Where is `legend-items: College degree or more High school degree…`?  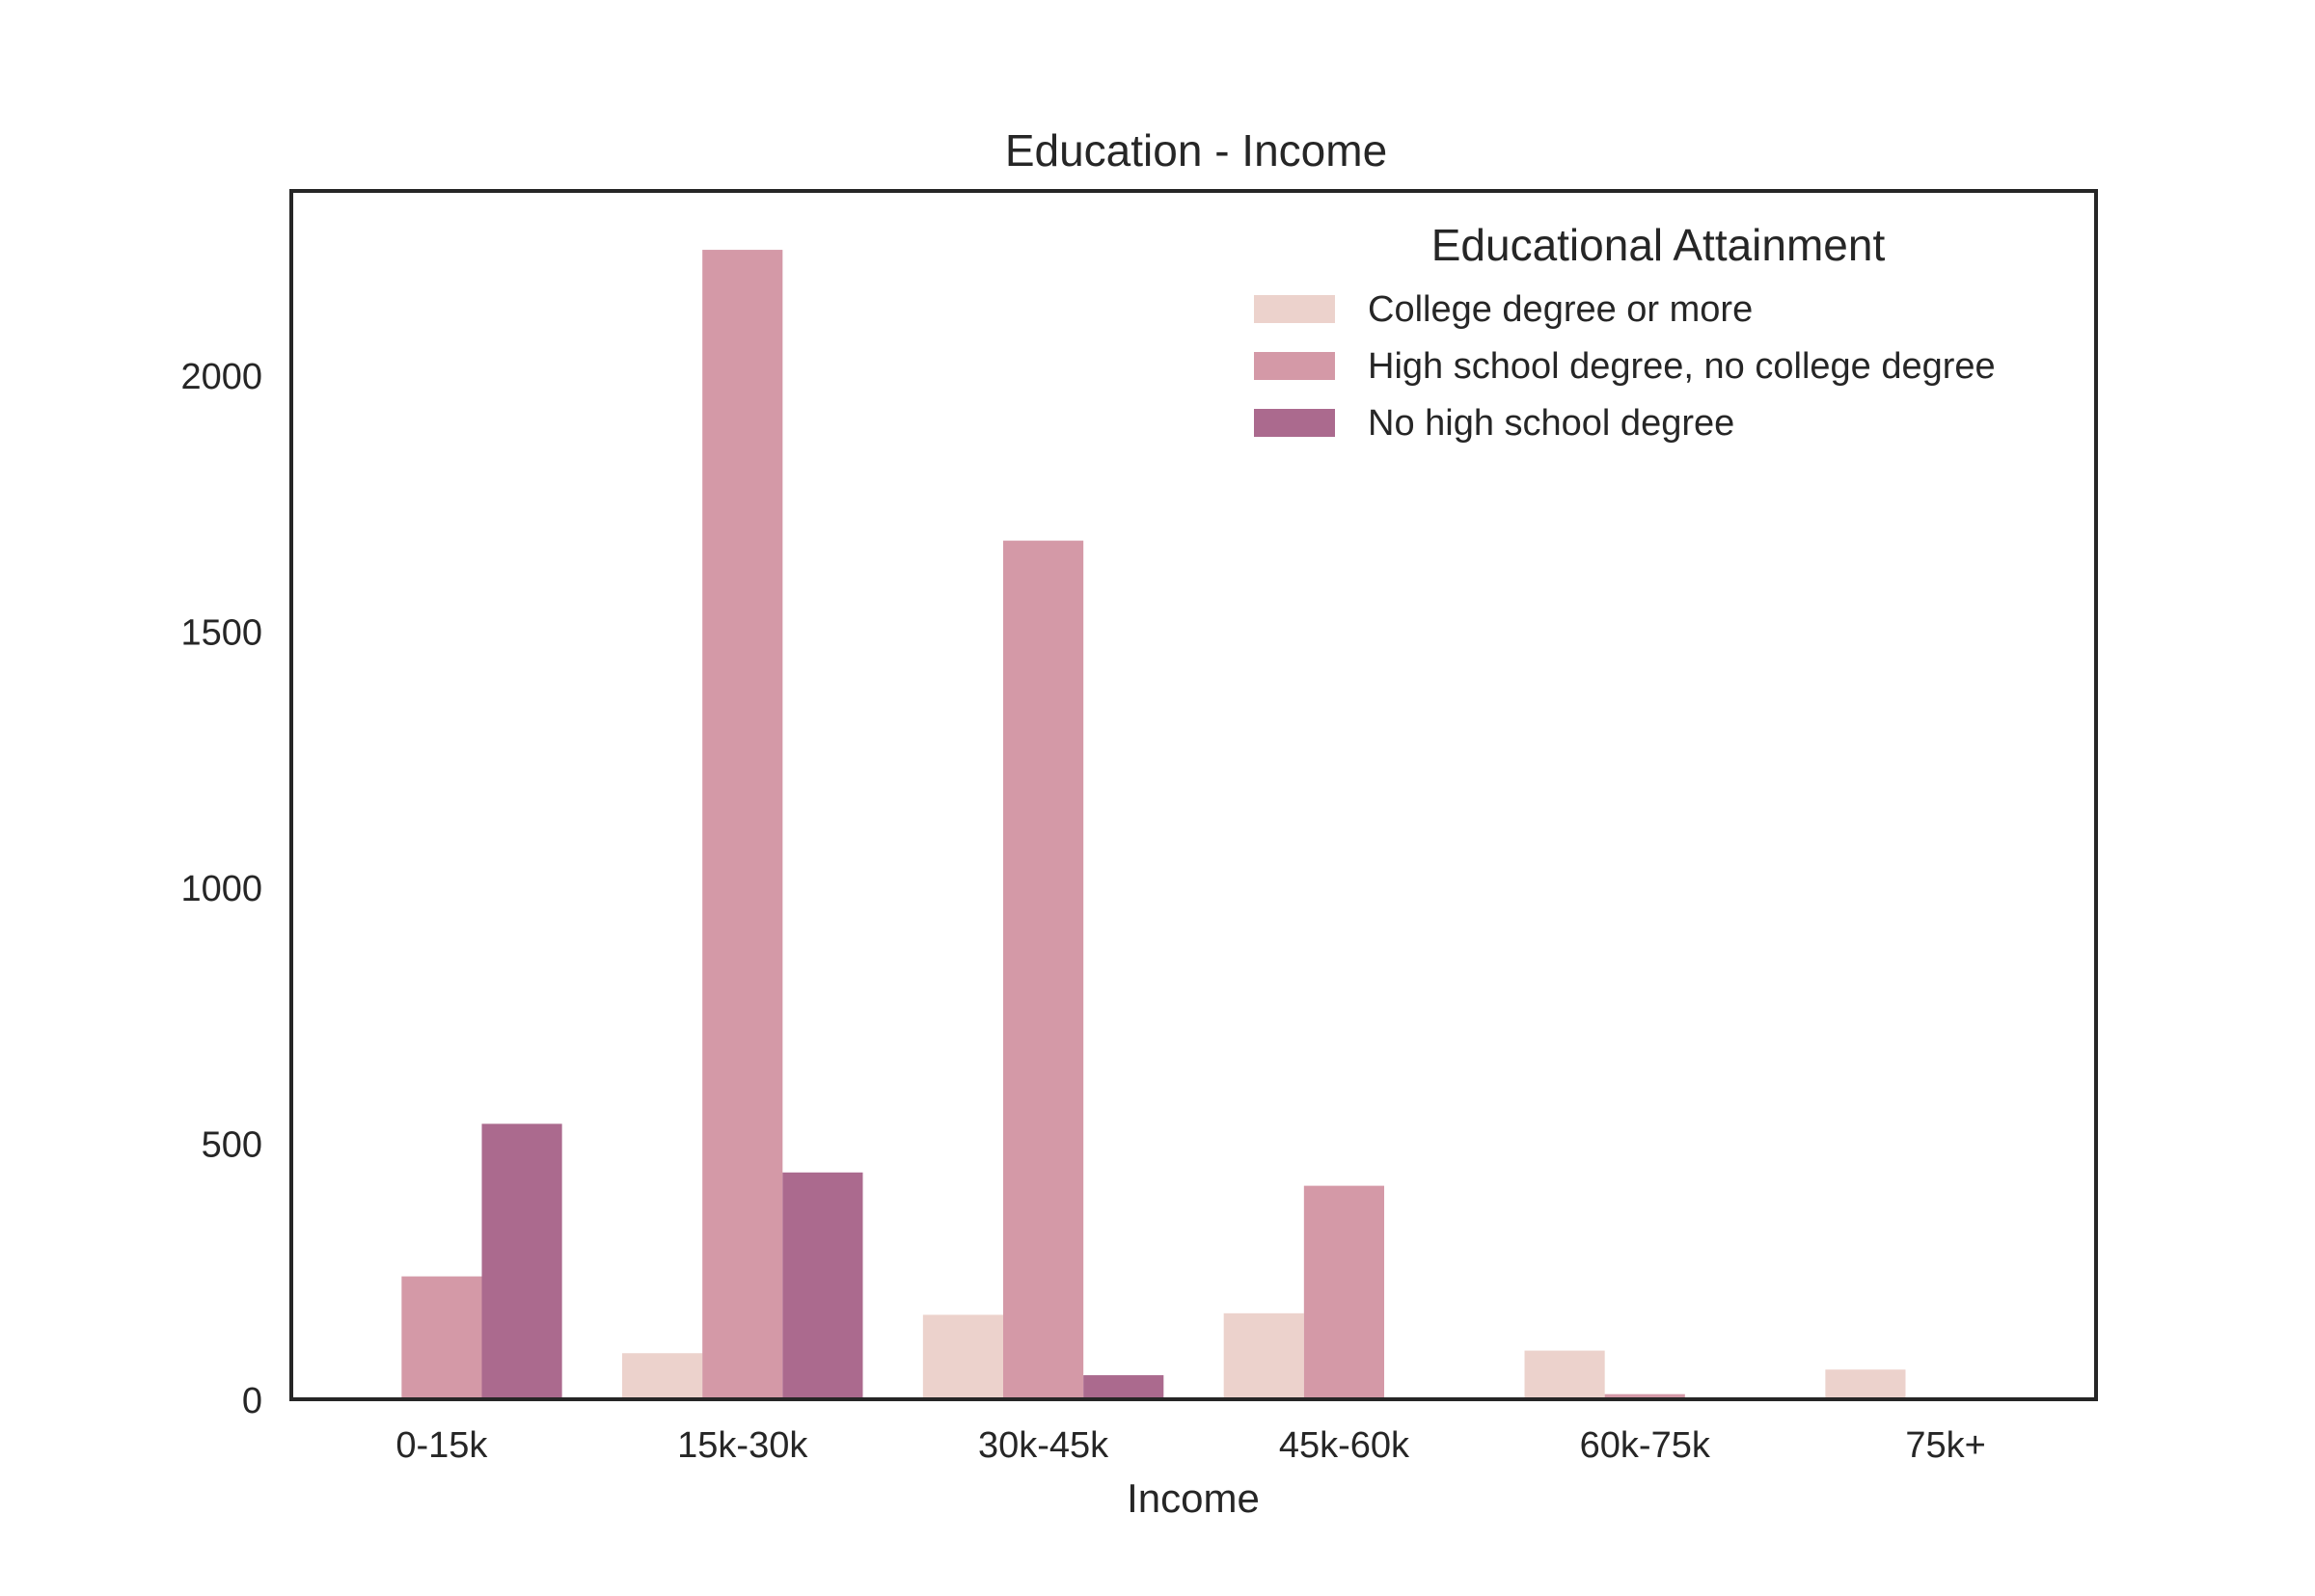
legend-items: College degree or more High school degree… is located at coordinates (1625, 367).